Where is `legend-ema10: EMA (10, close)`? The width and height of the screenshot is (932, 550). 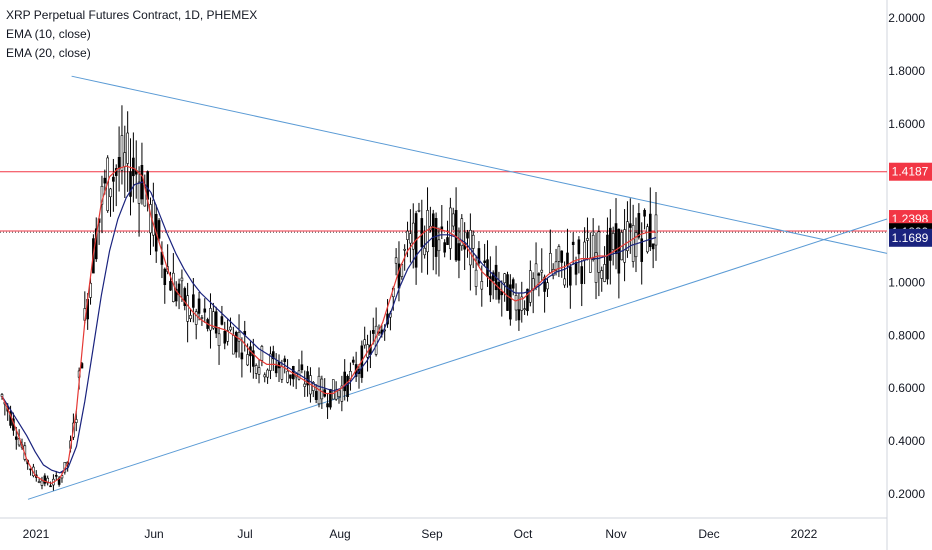 legend-ema10: EMA (10, close) is located at coordinates (48, 34).